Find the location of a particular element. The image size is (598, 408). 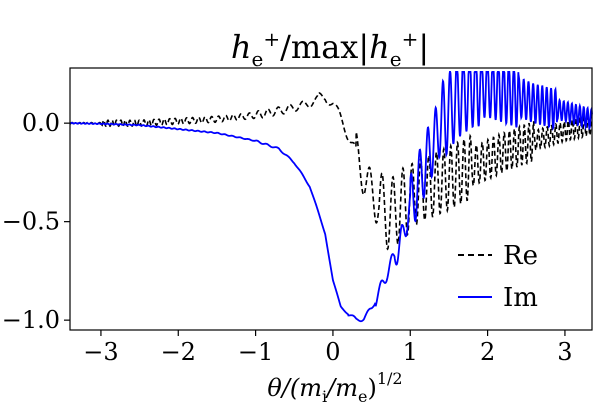

legend-label-im: Im is located at coordinates (520, 298).